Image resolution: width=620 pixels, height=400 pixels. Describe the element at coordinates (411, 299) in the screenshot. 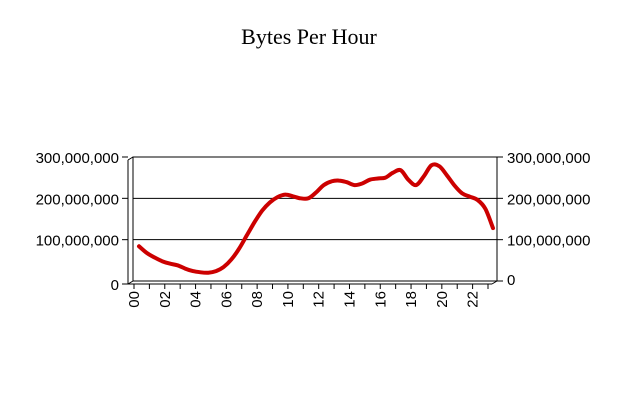

I see `x-tick-label: 18` at that location.